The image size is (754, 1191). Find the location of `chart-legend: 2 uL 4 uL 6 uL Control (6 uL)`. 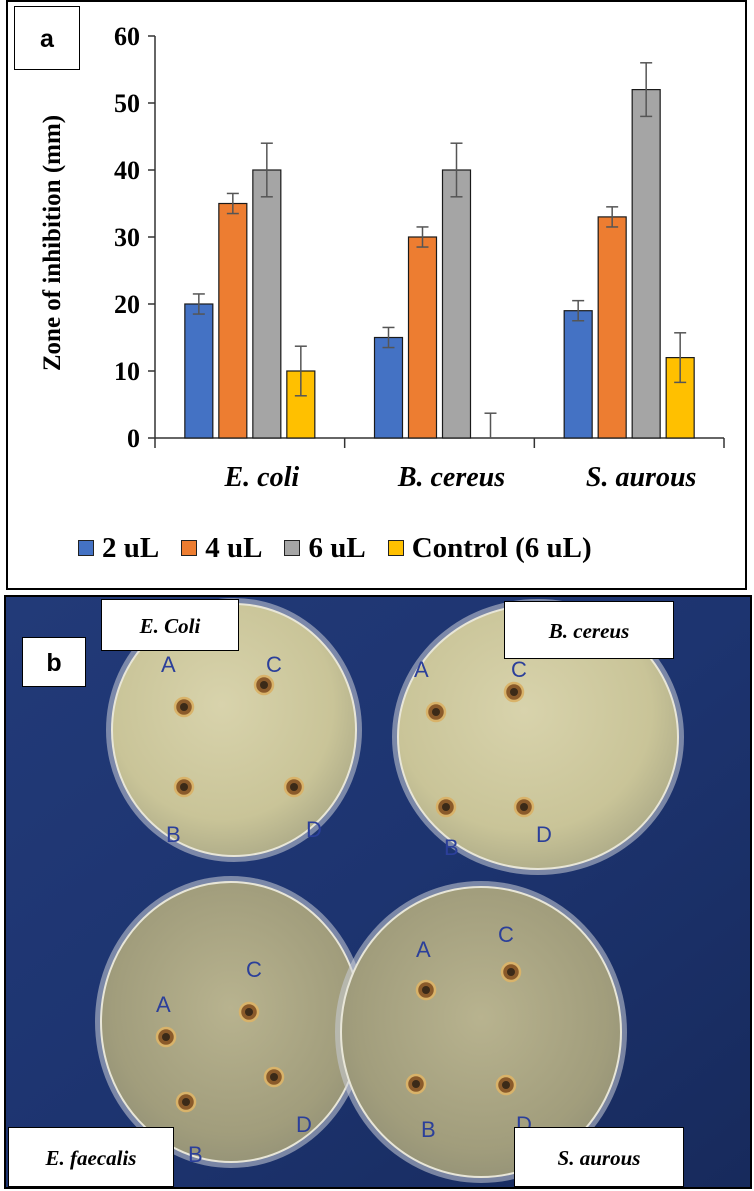

chart-legend: 2 uL 4 uL 6 uL Control (6 uL) is located at coordinates (335, 548).